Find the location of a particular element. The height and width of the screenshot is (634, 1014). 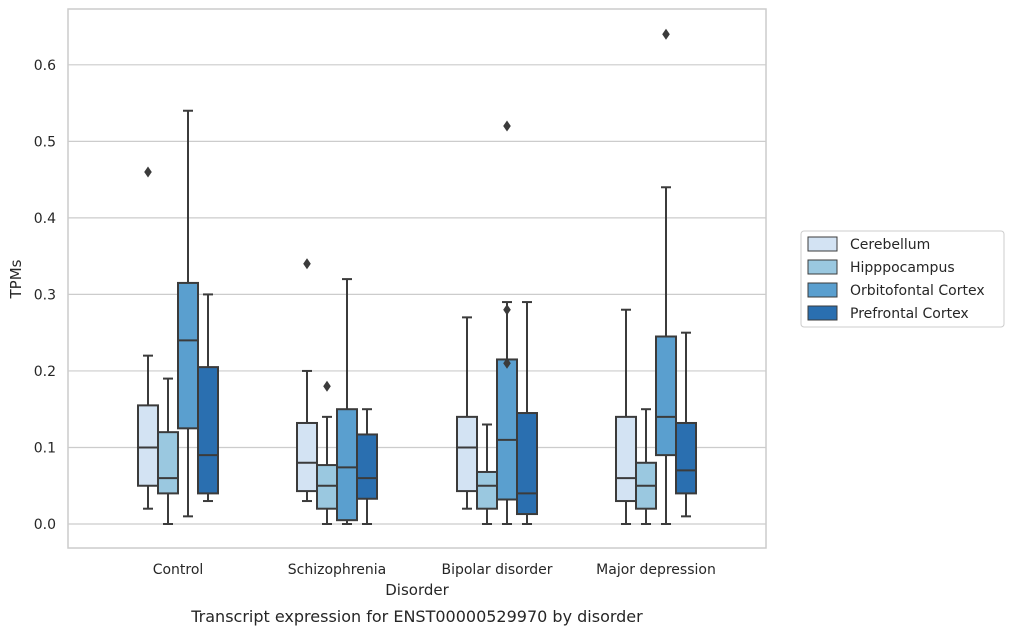

legend-frame is located at coordinates (902, 279).